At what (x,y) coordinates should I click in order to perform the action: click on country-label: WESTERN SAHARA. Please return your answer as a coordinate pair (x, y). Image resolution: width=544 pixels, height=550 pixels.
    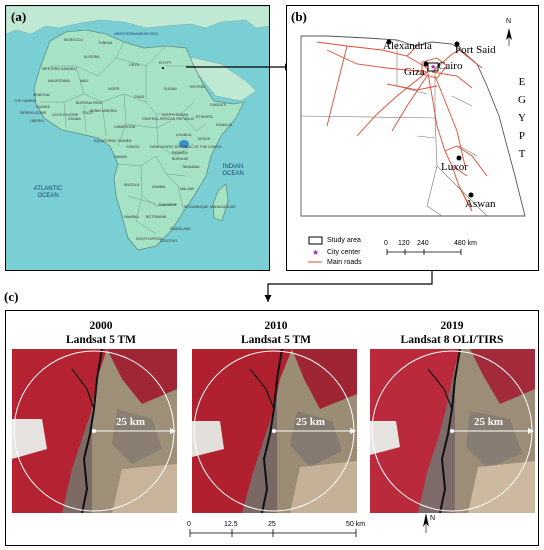
    Looking at the image, I should click on (59, 69).